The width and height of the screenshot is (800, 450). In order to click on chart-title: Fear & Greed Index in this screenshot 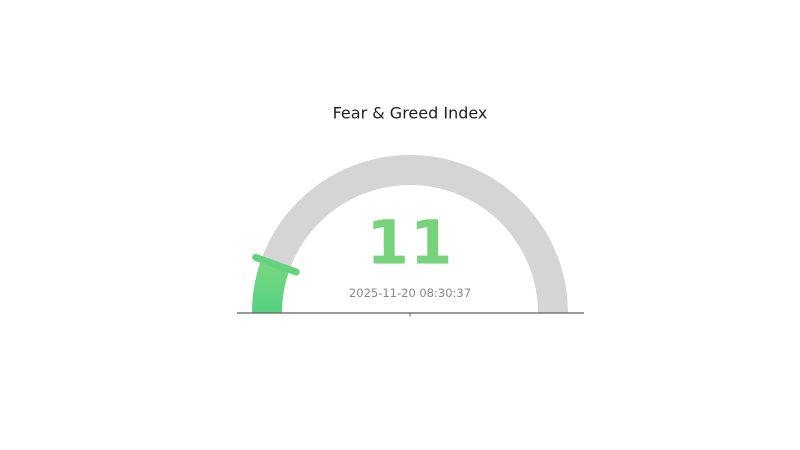, I will do `click(410, 113)`.